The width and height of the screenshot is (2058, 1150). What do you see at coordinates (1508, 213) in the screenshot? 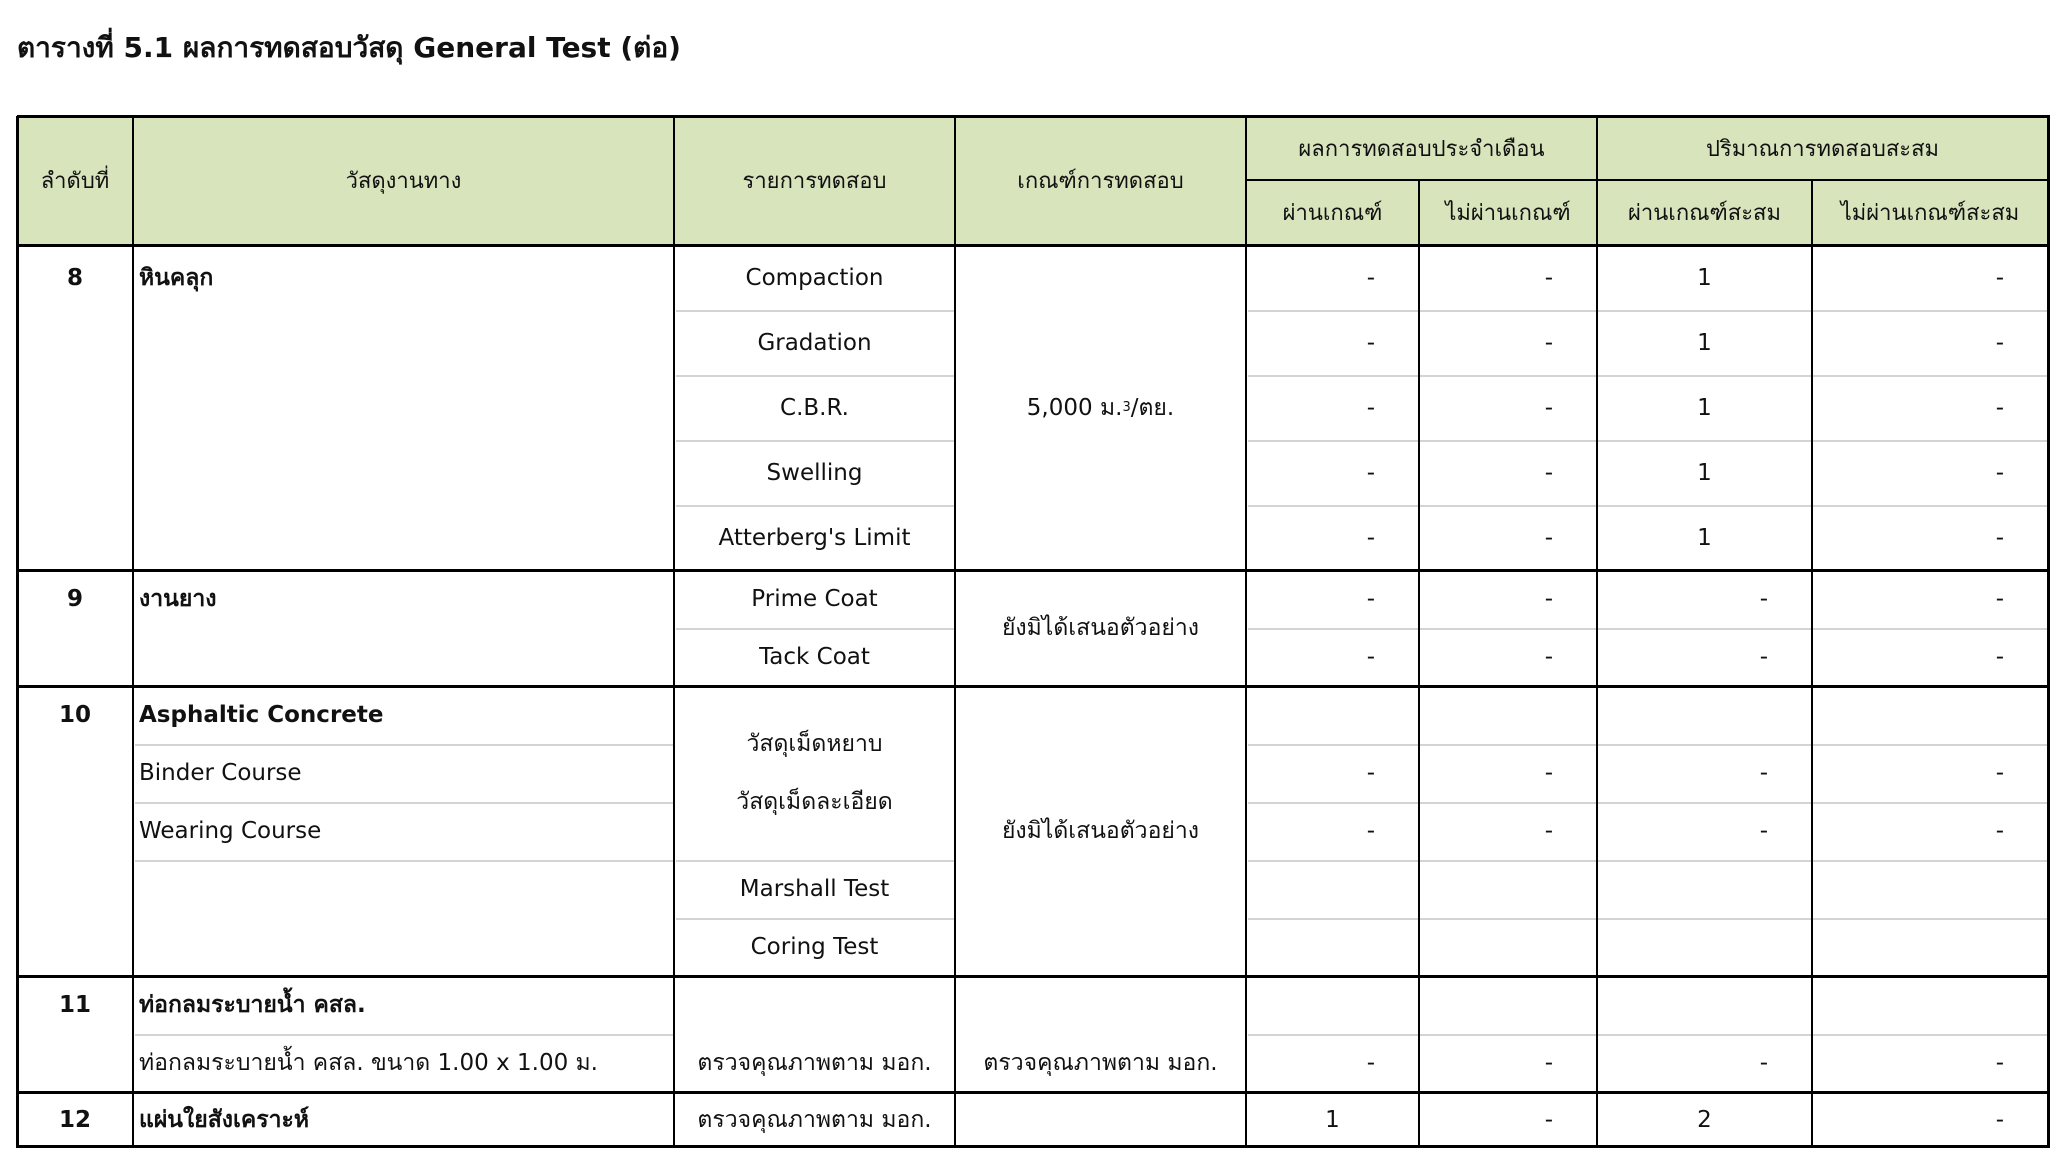
I see `header-month-fail: ไม่ผ่านเกณฑ์` at bounding box center [1508, 213].